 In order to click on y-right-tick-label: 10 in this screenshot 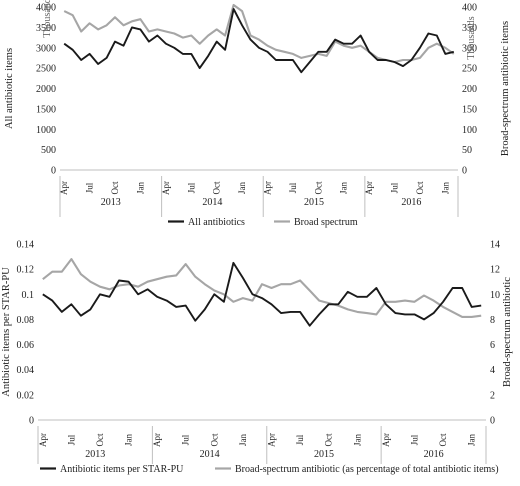, I will do `click(495, 295)`.